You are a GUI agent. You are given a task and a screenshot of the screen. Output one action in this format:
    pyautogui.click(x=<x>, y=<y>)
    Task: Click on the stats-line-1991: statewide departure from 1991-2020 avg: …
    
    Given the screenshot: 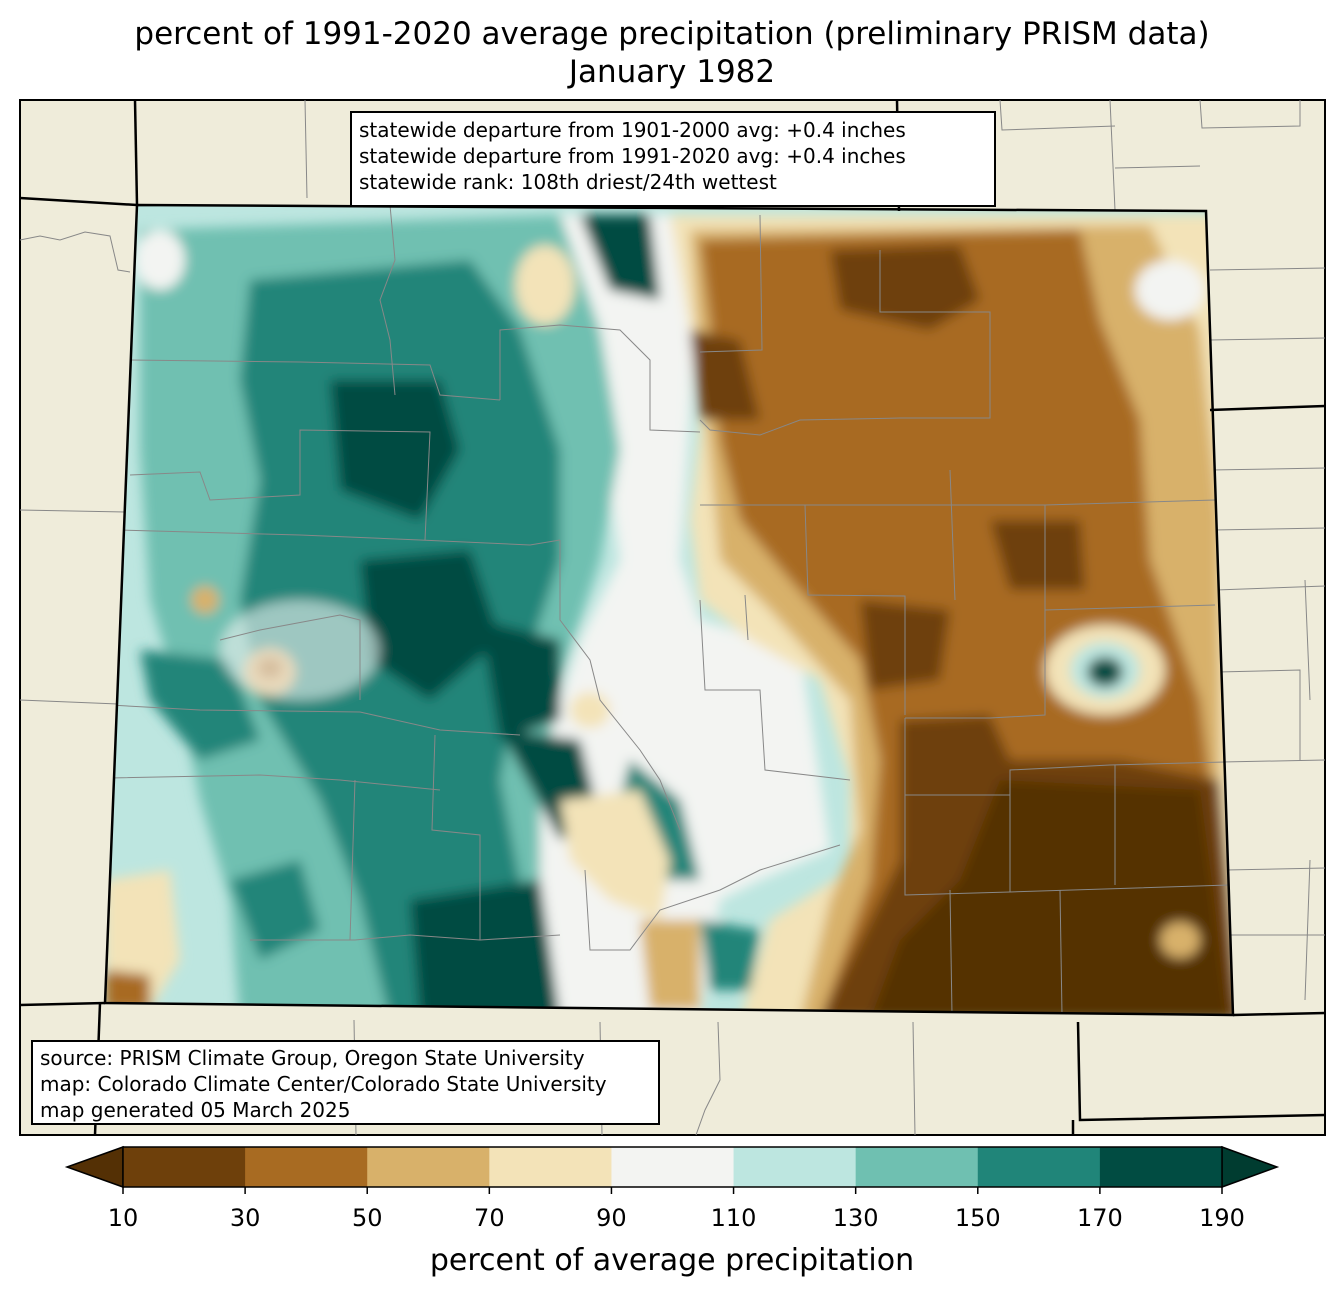 What is the action you would take?
    pyautogui.click(x=632, y=156)
    